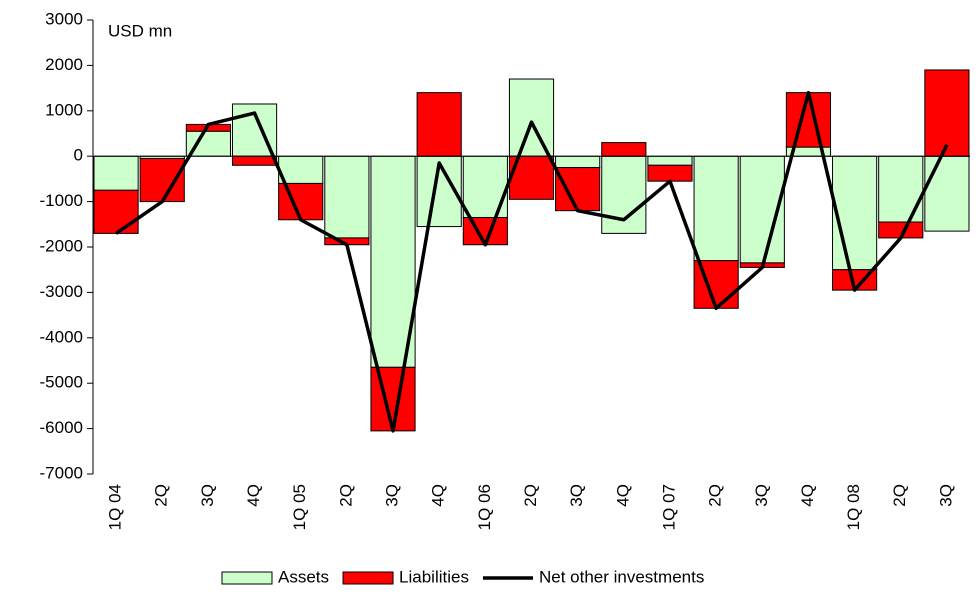  What do you see at coordinates (61, 245) in the screenshot?
I see `y-tick-label: -2000` at bounding box center [61, 245].